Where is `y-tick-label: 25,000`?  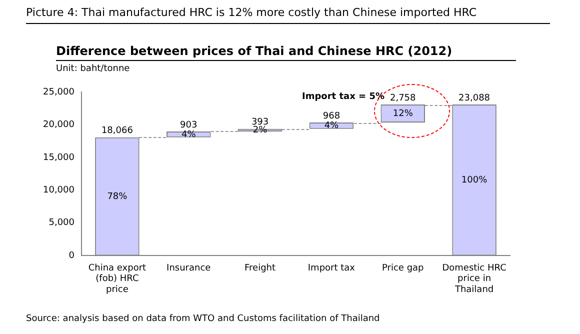
y-tick-label: 25,000 is located at coordinates (58, 92).